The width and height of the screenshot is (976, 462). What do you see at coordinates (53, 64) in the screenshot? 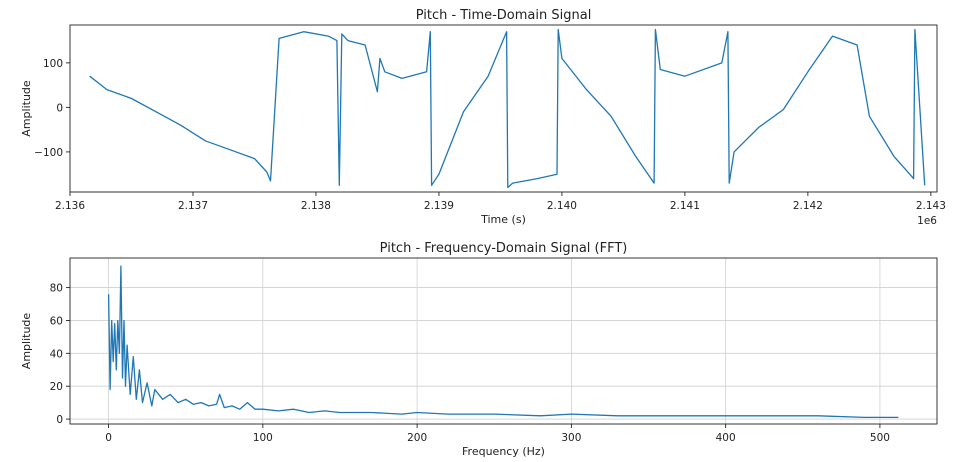
I see `time-domain-ytick-label-0: 100` at bounding box center [53, 64].